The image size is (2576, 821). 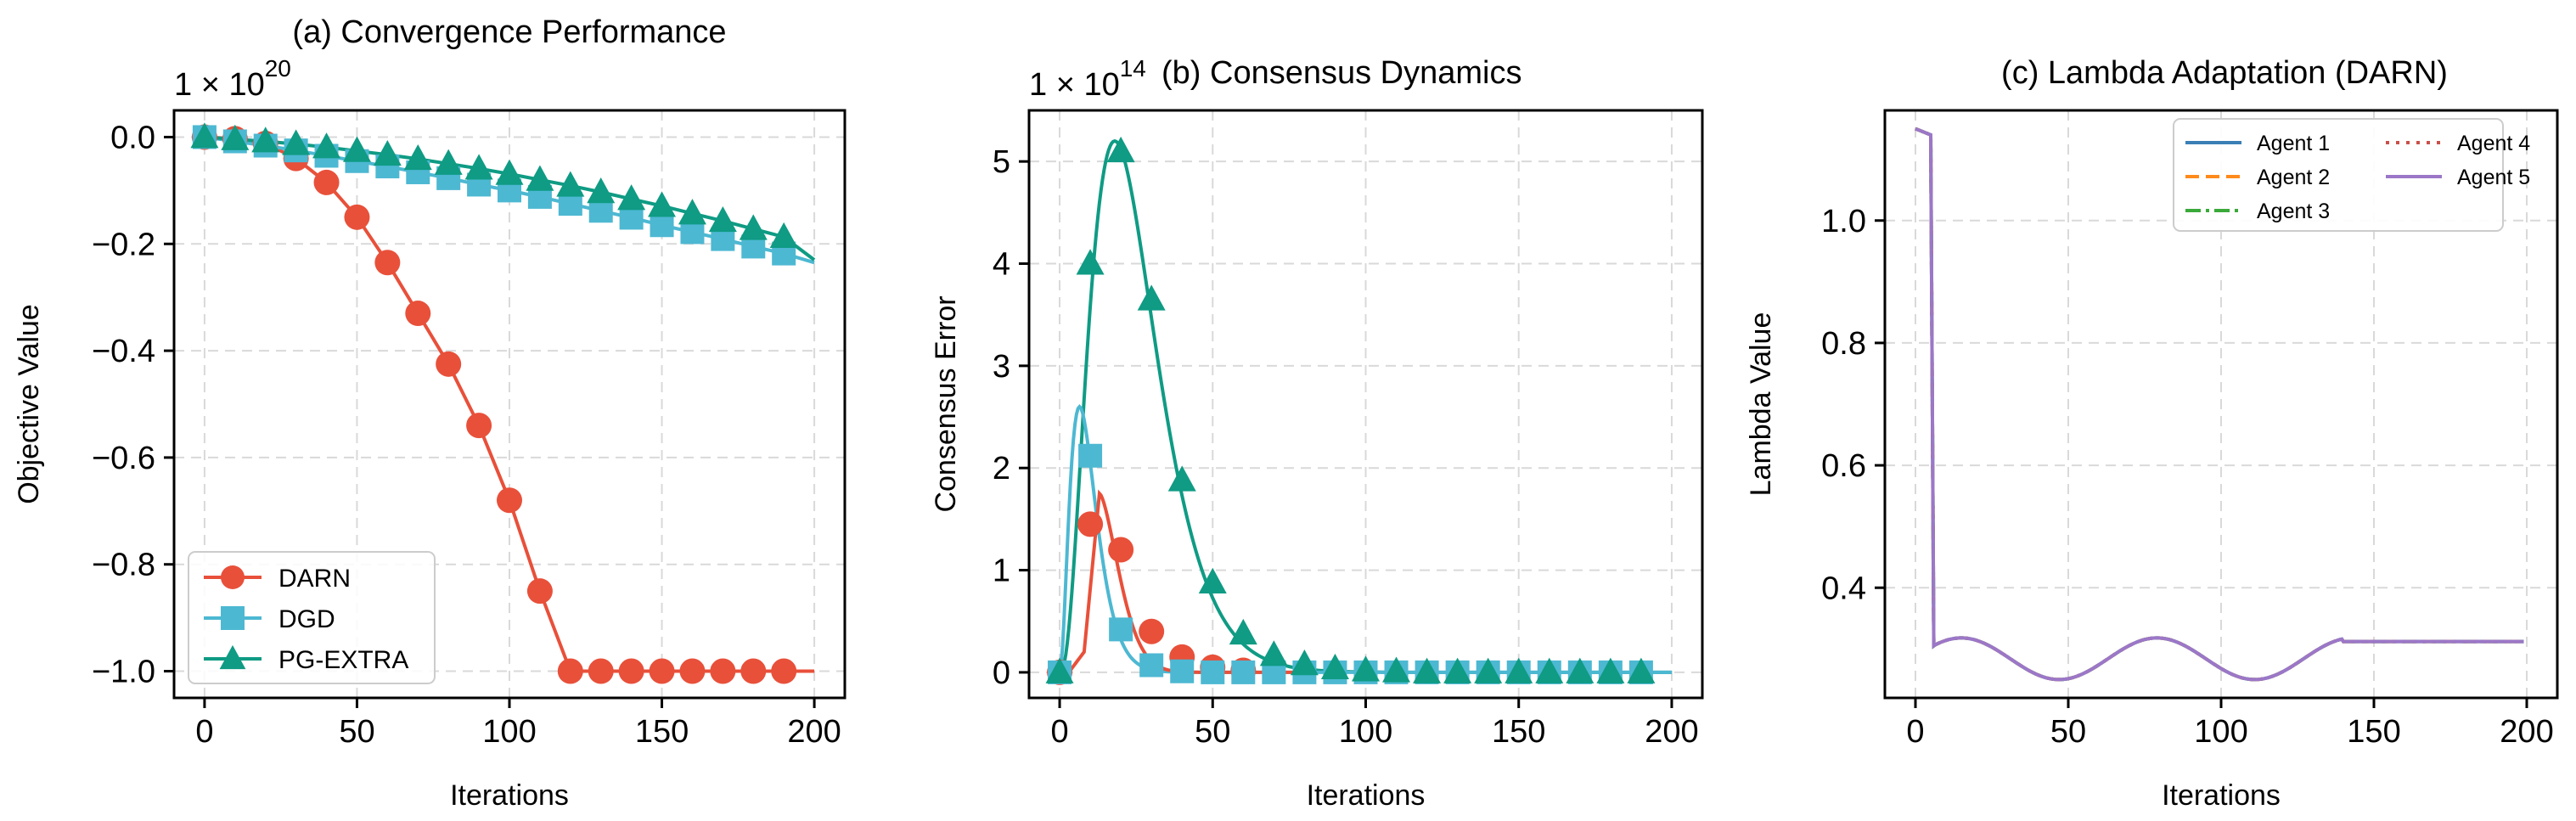 I want to click on title-a: (a) Convergence Performance, so click(x=509, y=32).